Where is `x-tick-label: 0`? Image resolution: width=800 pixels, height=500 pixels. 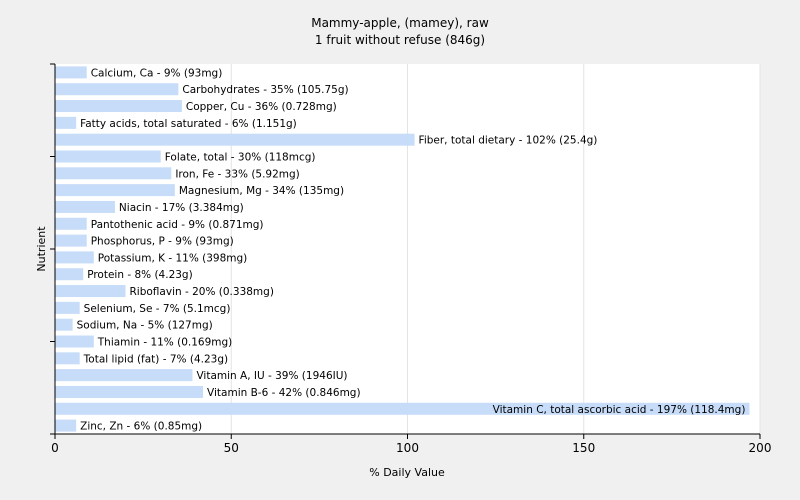
x-tick-label: 0 is located at coordinates (55, 448).